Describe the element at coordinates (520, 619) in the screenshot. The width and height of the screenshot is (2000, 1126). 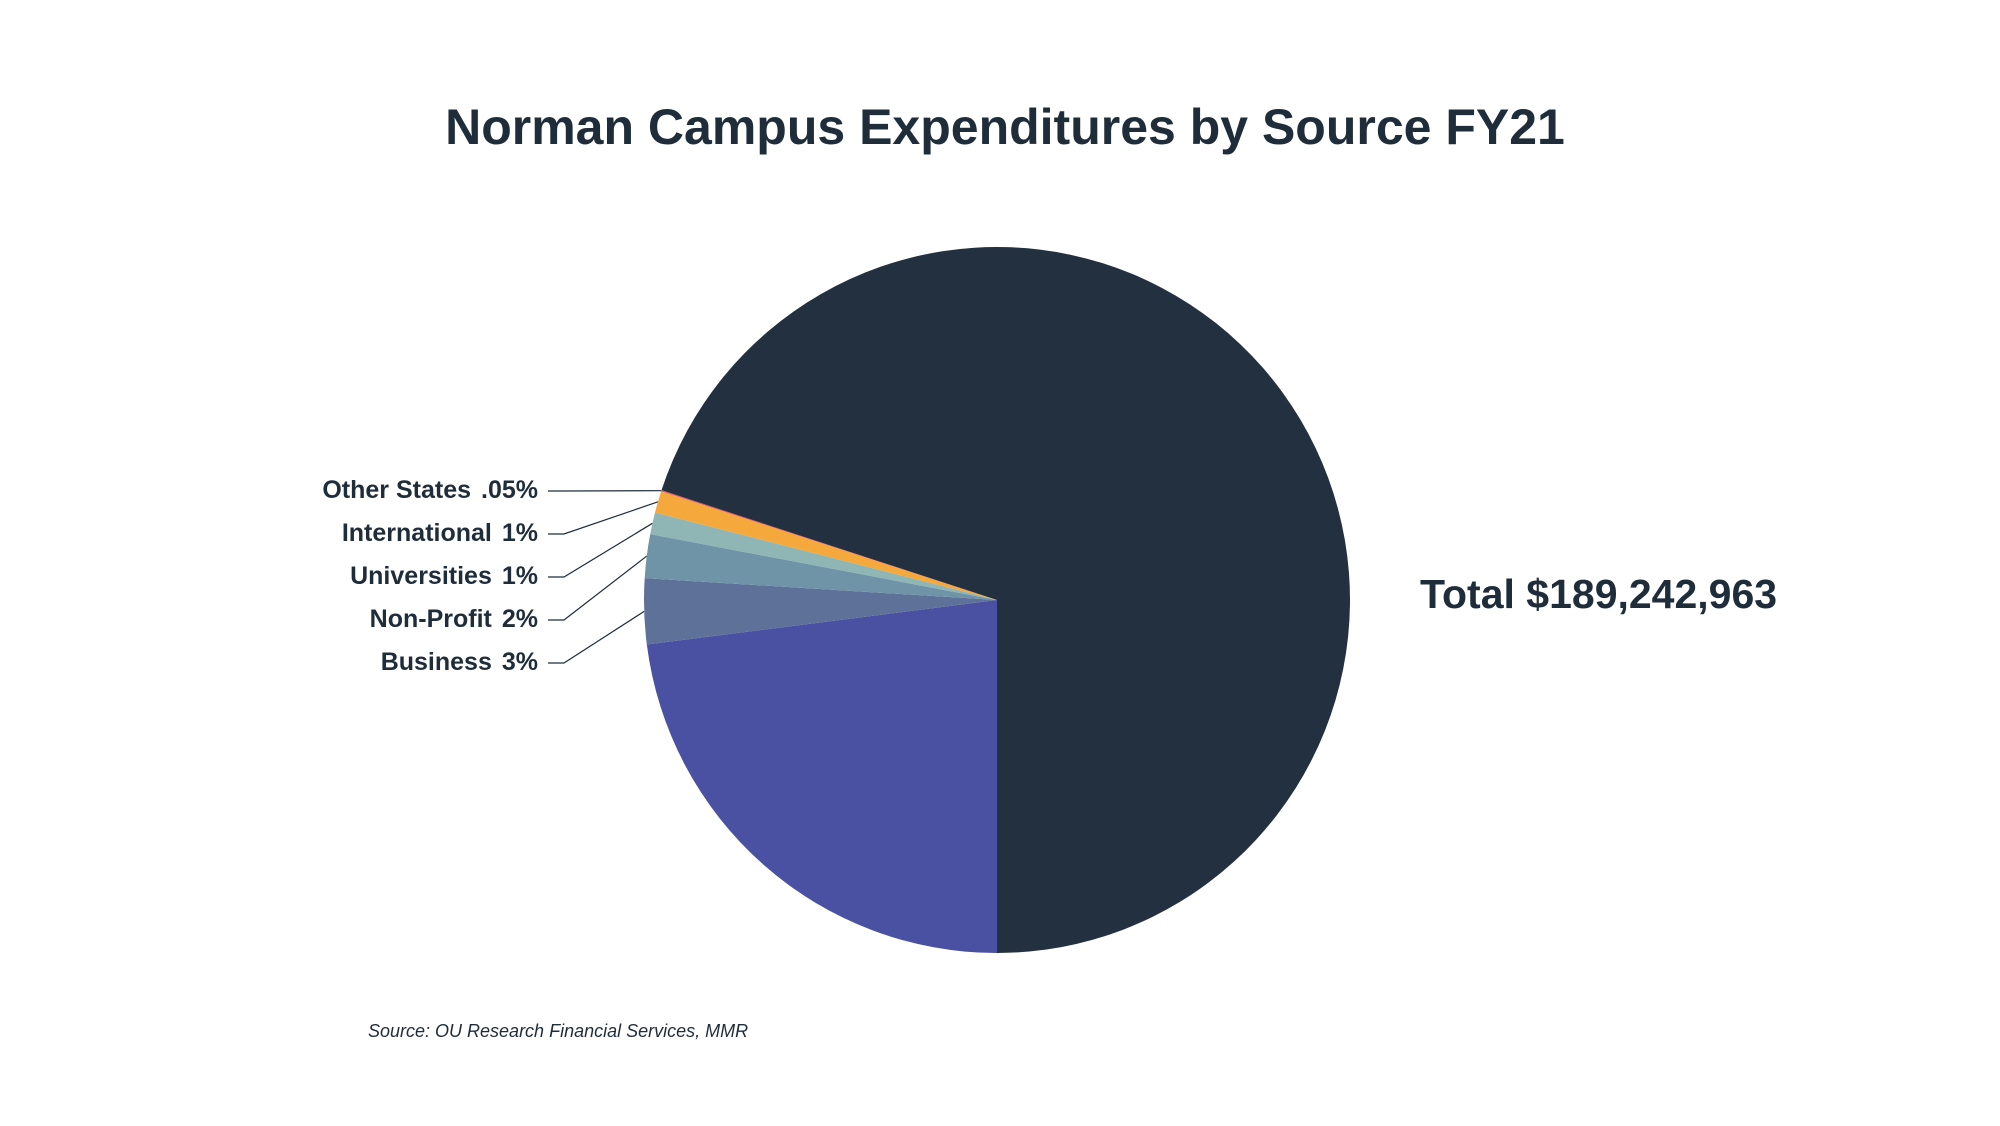
I see `slice-value: 2%` at that location.